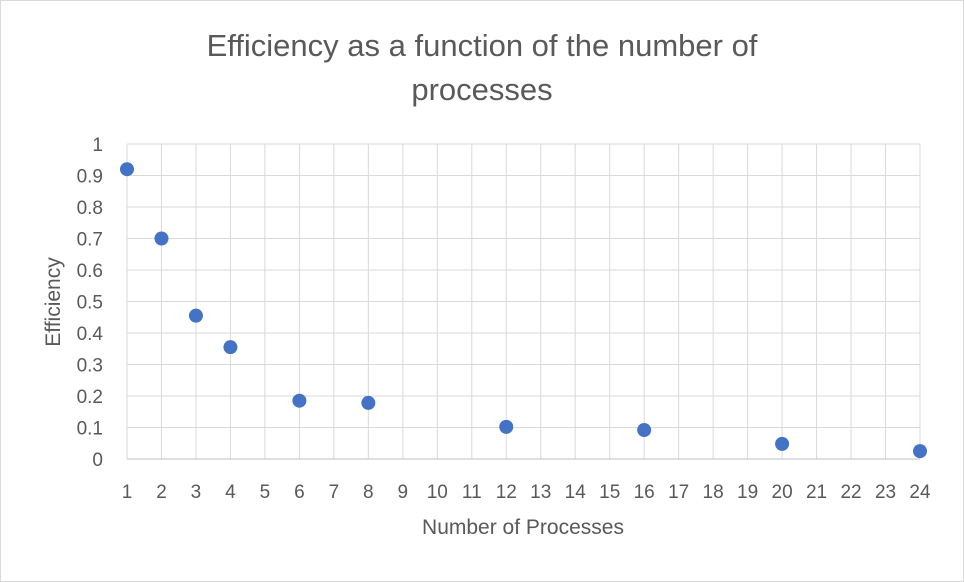 The height and width of the screenshot is (582, 964). Describe the element at coordinates (526, 492) in the screenshot. I see `x-tick-labels: 1 2 3 4 5 6 7 8 9 10 11 12 13 14 15 16 17 18 19 20 21 22 23 24` at that location.